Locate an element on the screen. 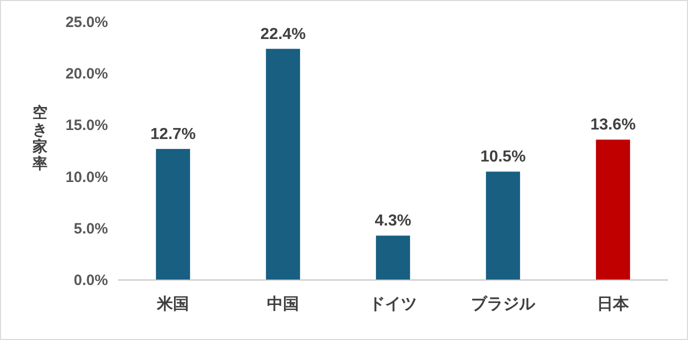 The width and height of the screenshot is (688, 340). x-tick-label: ブラジル is located at coordinates (503, 304).